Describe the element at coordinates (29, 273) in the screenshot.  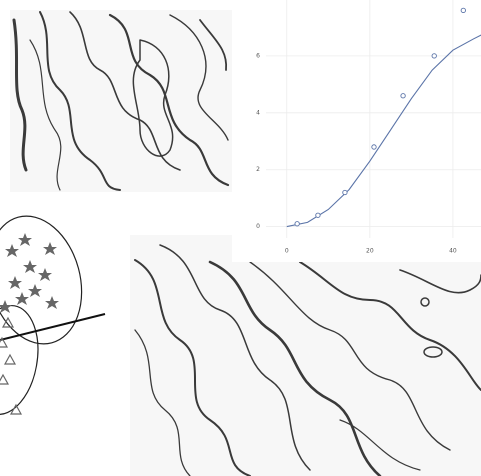
I see `star-markers` at that location.